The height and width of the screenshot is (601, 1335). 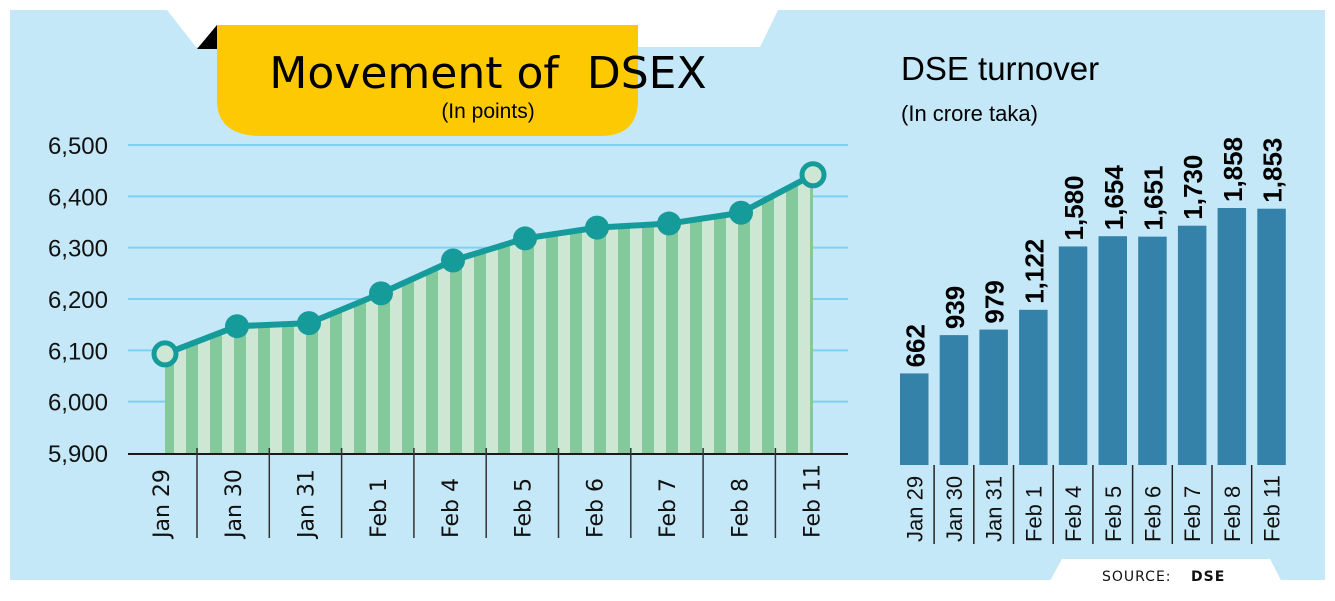 What do you see at coordinates (1137, 577) in the screenshot?
I see `source-label: SOURCE:` at bounding box center [1137, 577].